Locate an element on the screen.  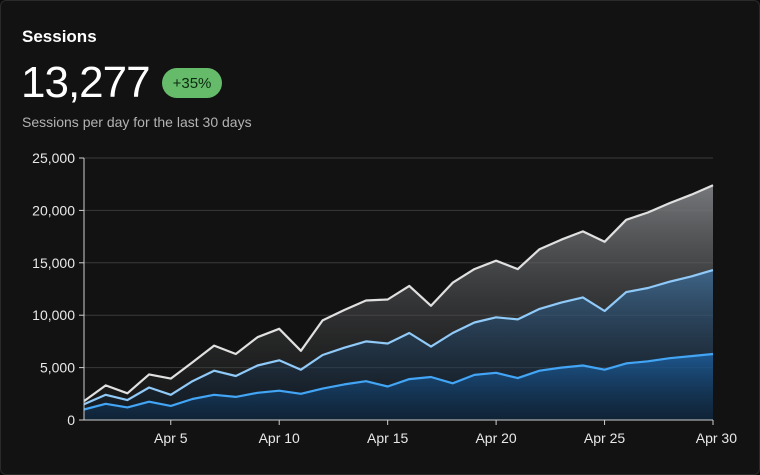
card-title: Sessions is located at coordinates (59, 36).